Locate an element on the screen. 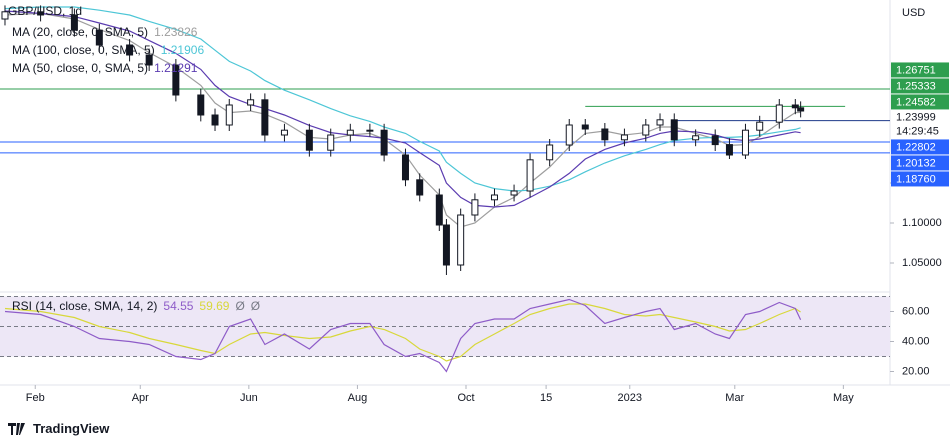  symbol-legend: GBP/USD, 1d is located at coordinates (48, 11).